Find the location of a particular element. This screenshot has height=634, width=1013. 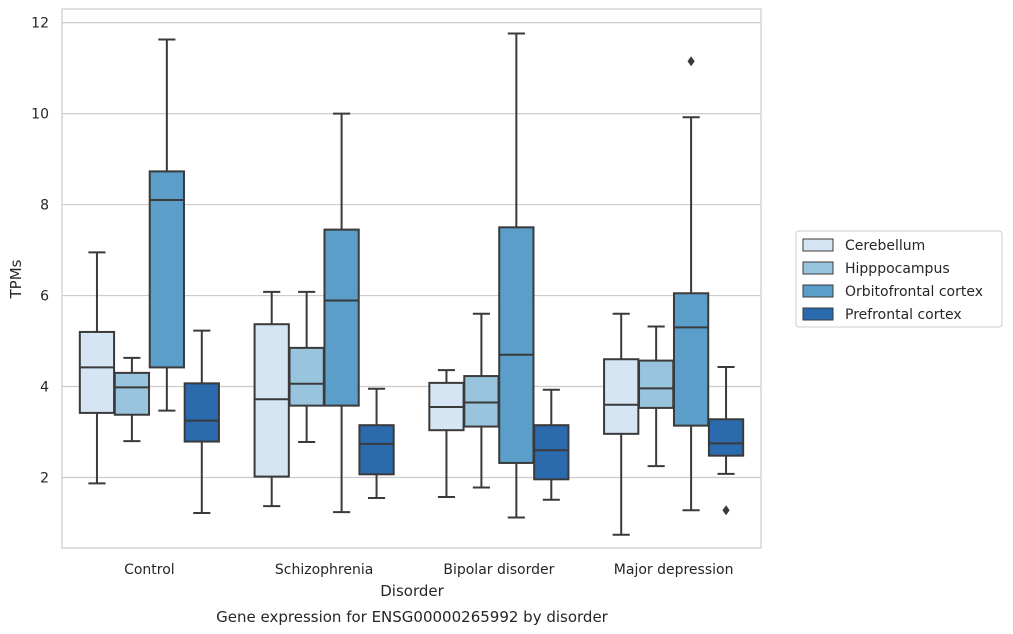

x-axis-title: Disorder is located at coordinates (412, 591).